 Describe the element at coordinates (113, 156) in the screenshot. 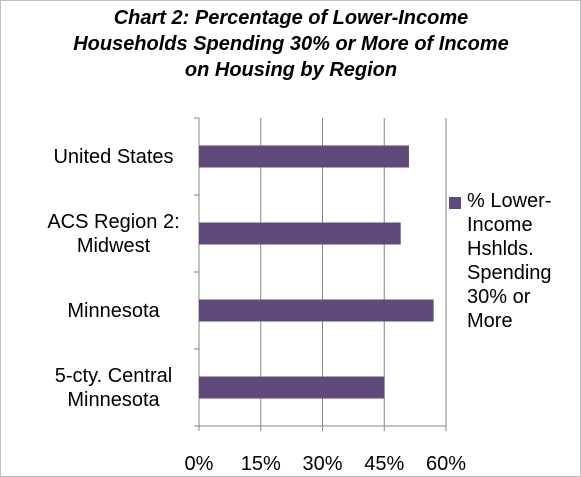

I see `y-tick-label: United States` at that location.